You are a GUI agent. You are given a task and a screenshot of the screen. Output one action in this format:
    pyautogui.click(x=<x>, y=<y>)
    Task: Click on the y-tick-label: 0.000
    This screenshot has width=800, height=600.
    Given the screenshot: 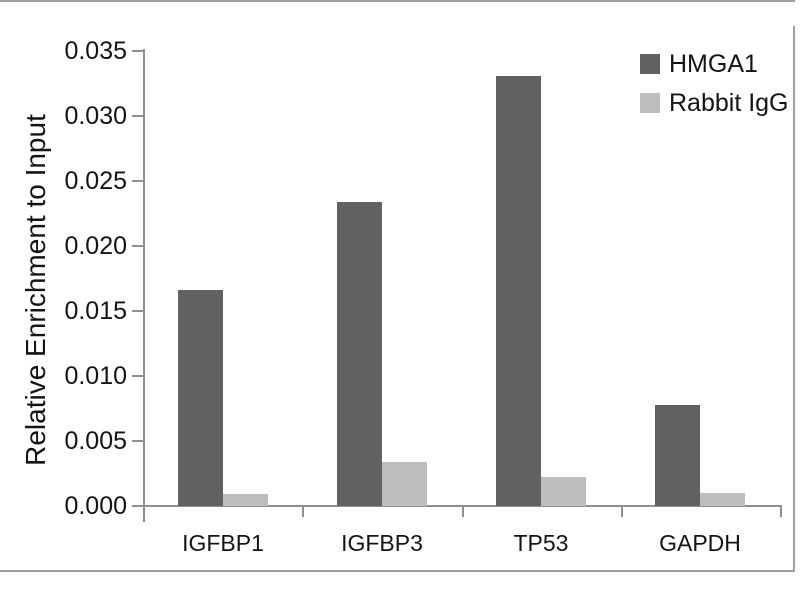 What is the action you would take?
    pyautogui.click(x=95, y=506)
    